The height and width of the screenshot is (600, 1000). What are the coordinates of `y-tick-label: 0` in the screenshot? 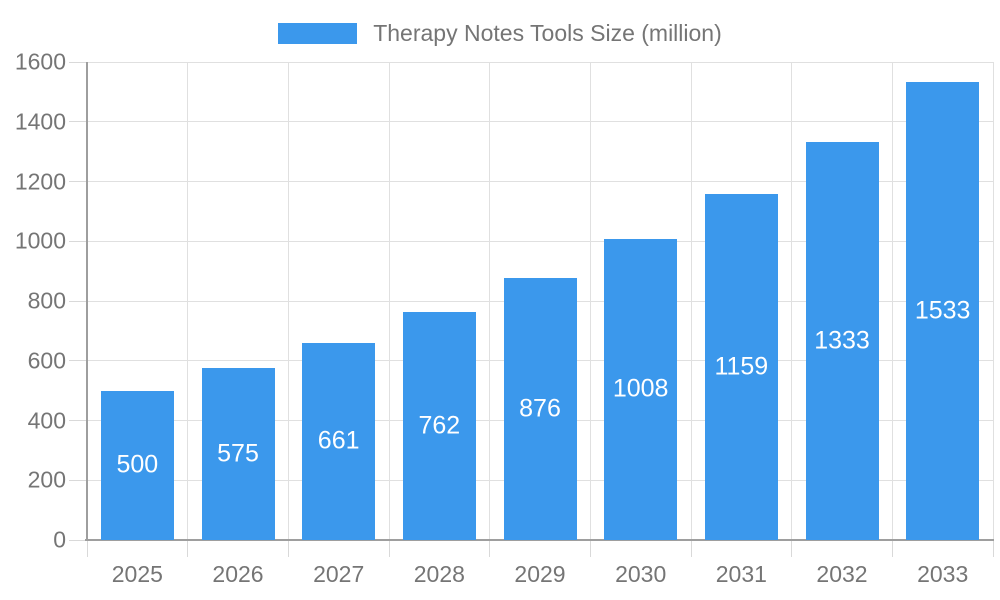 It's located at (59, 539).